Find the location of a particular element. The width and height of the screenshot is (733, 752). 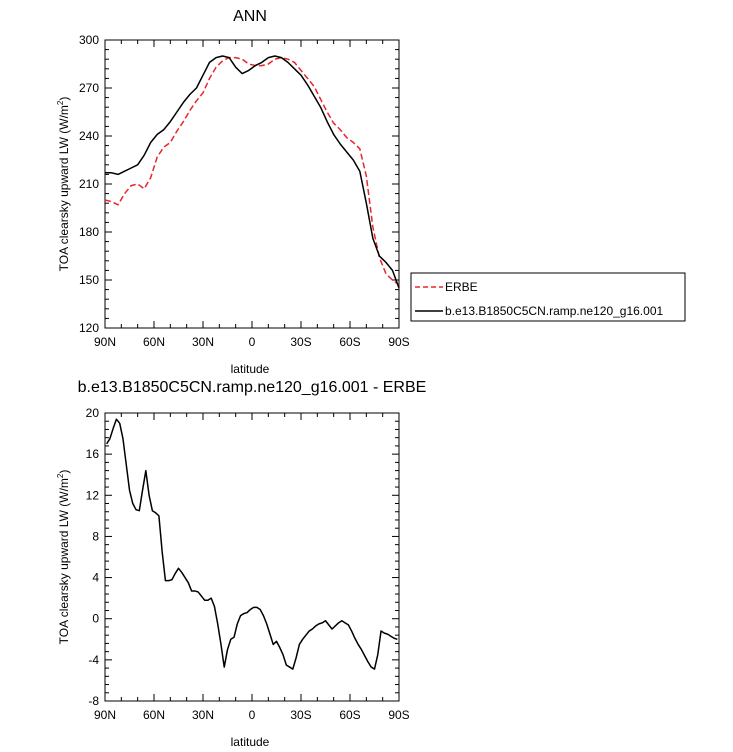

top-title: ANN is located at coordinates (250, 16).